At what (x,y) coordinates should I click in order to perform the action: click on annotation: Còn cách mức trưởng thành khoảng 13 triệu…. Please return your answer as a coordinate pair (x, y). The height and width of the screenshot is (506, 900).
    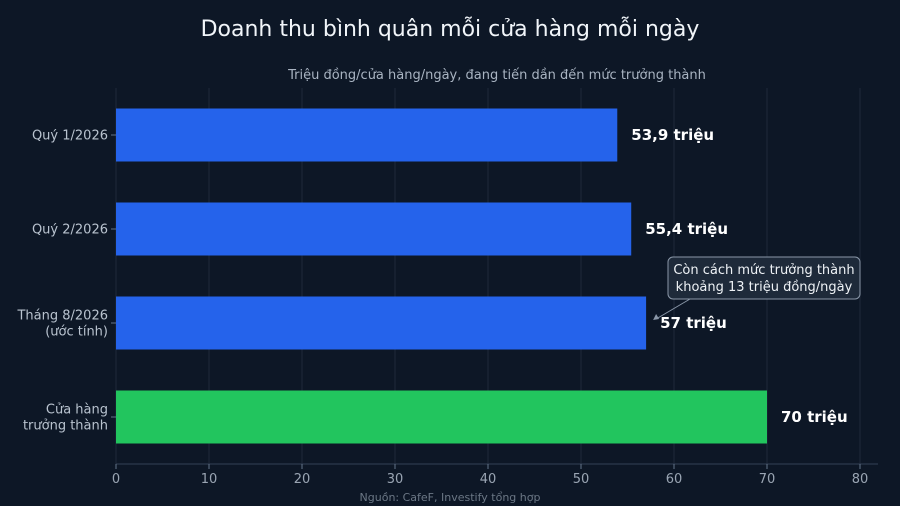
    Looking at the image, I should click on (757, 288).